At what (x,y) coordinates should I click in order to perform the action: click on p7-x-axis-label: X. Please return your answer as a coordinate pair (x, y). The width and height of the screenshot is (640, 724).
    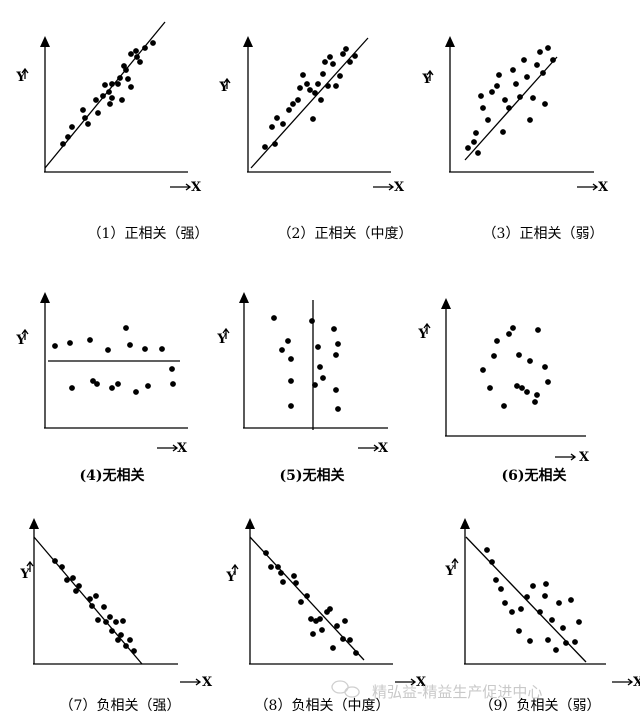
    Looking at the image, I should click on (207, 682).